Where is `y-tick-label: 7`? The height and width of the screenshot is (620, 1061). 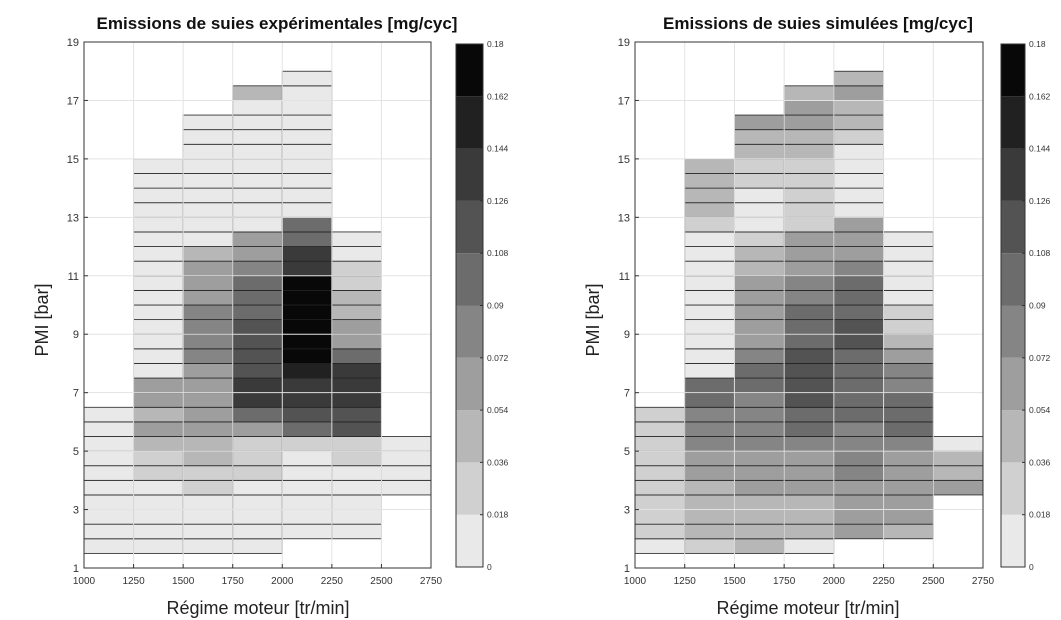
y-tick-label: 7 is located at coordinates (627, 394).